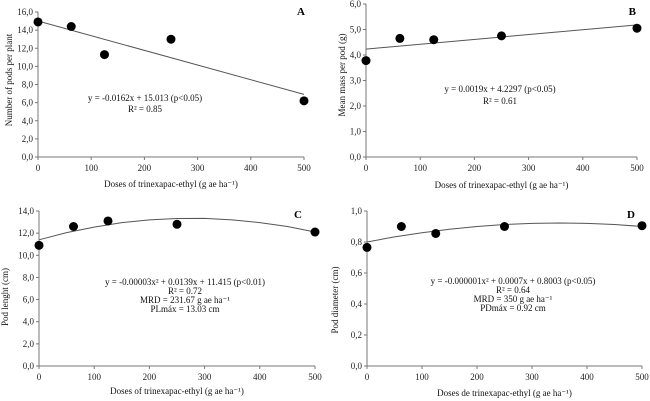 Image resolution: width=650 pixels, height=401 pixels. I want to click on regression-annotation: R² = 0.64, so click(513, 290).